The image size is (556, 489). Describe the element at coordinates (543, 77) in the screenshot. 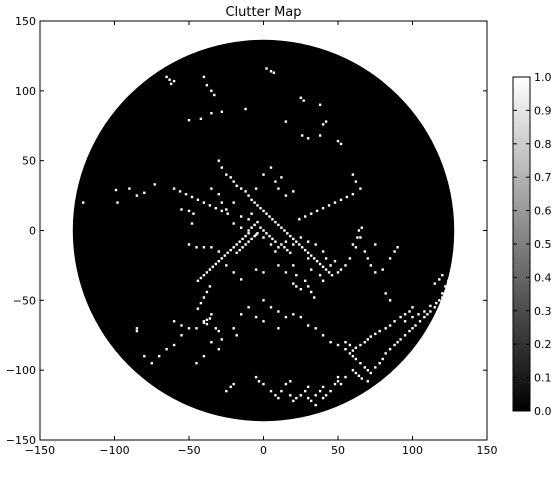

I see `colorbar-tick-label: 1.0` at that location.